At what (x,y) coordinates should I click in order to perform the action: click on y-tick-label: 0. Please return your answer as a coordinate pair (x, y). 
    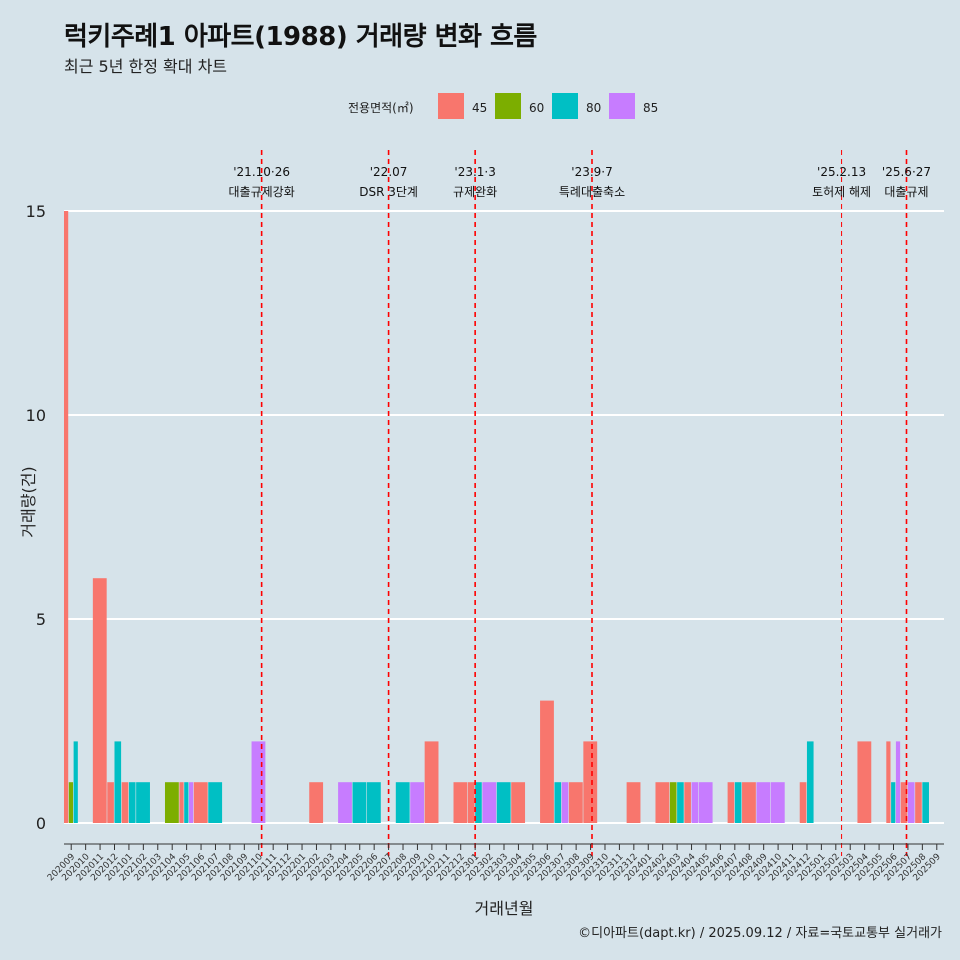
    Looking at the image, I should click on (41, 823).